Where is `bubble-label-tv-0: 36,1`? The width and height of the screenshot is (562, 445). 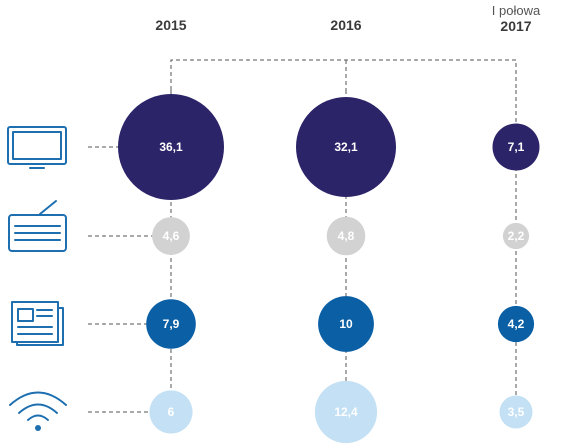
bubble-label-tv-0: 36,1 is located at coordinates (171, 147).